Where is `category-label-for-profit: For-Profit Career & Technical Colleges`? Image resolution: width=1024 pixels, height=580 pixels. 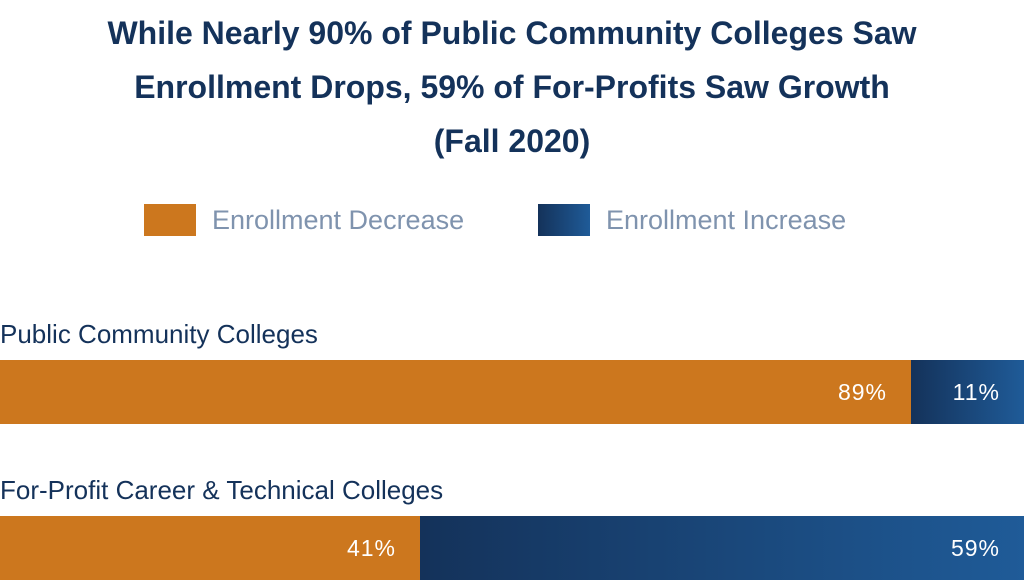
category-label-for-profit: For-Profit Career & Technical Colleges is located at coordinates (222, 490).